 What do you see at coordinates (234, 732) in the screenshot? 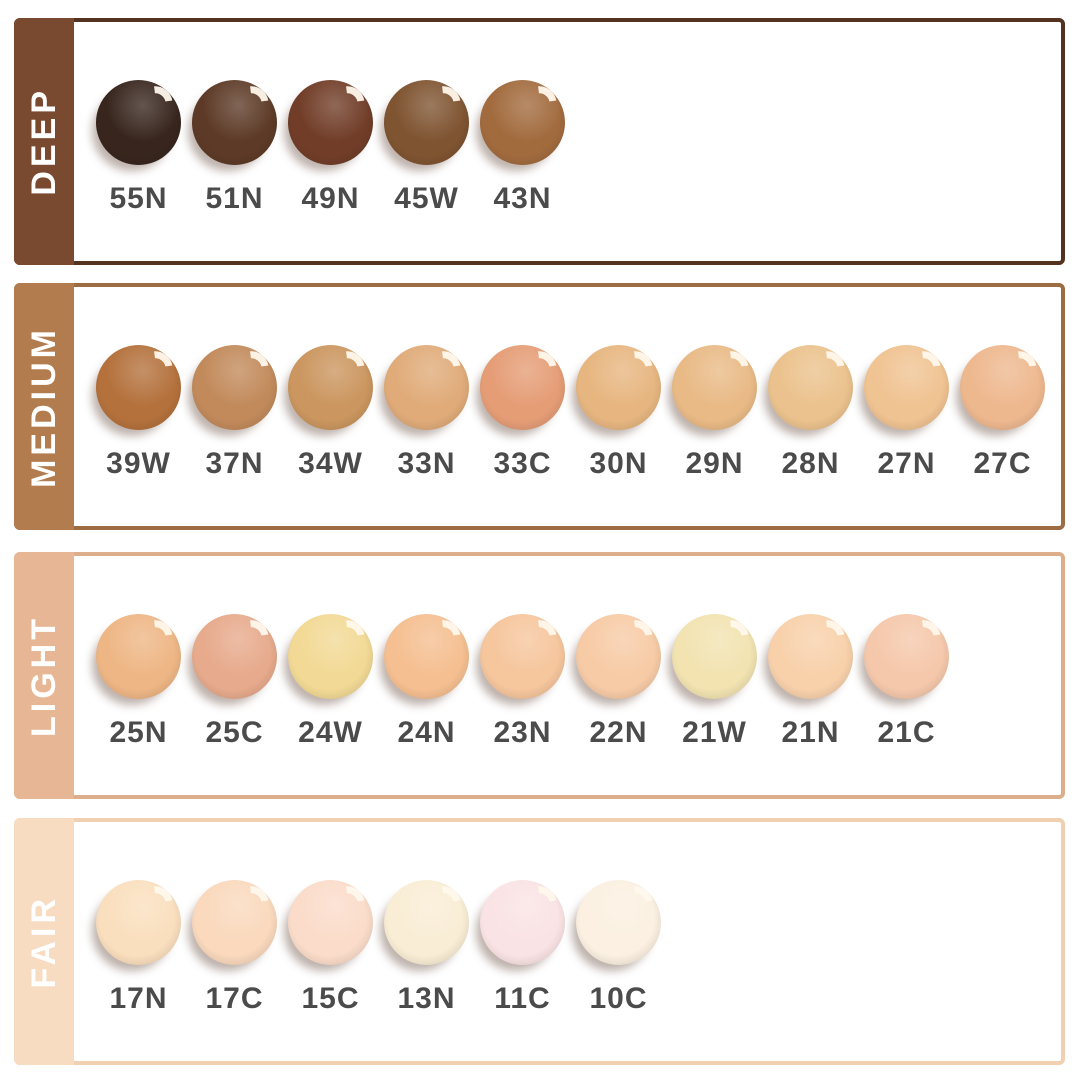
I see `shade-code-label: 25C` at bounding box center [234, 732].